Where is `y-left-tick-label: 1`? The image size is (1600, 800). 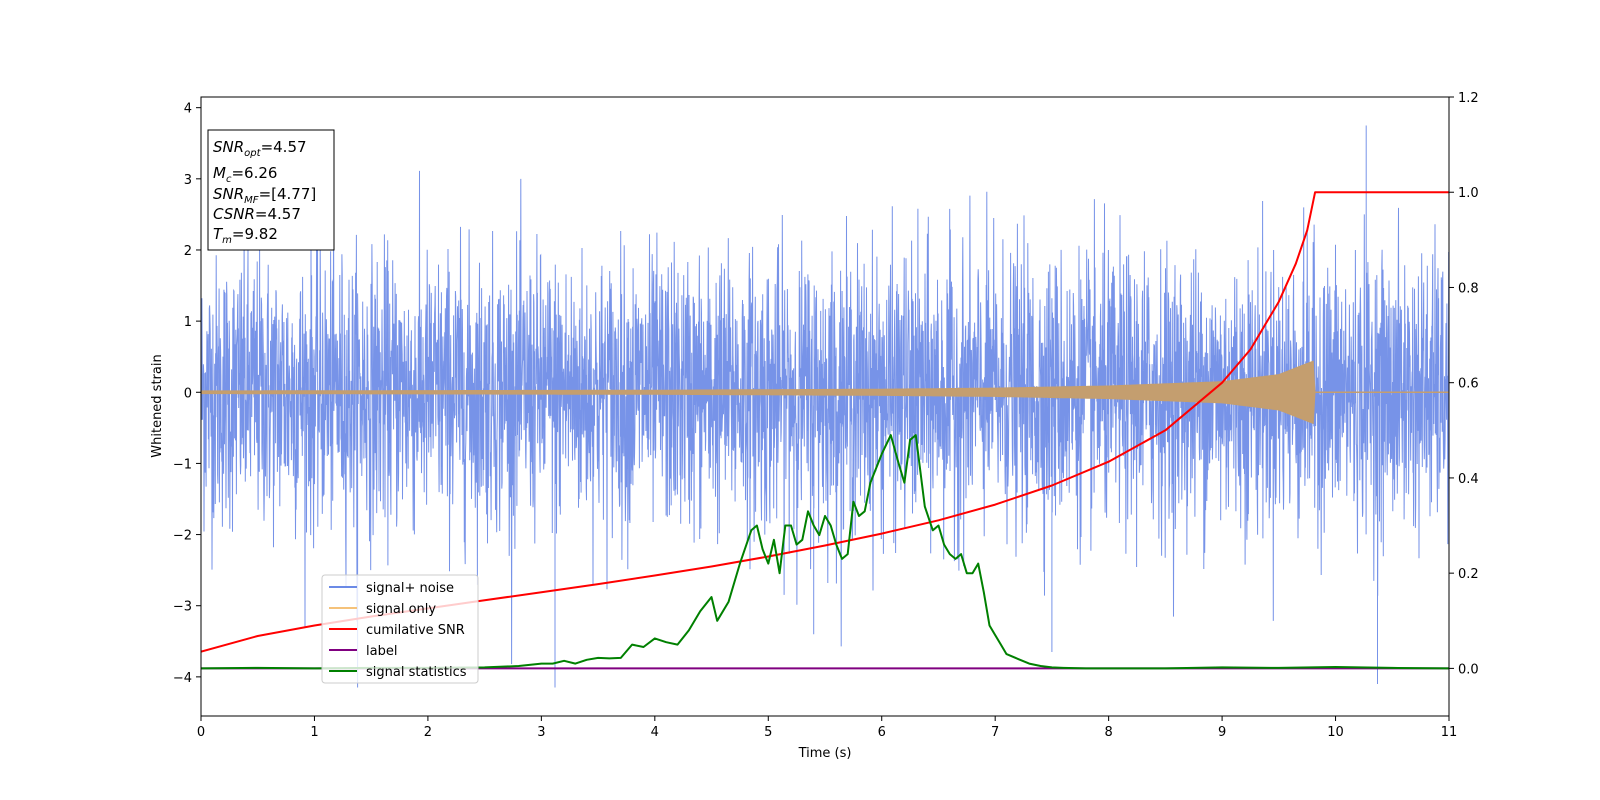 y-left-tick-label: 1 is located at coordinates (188, 322).